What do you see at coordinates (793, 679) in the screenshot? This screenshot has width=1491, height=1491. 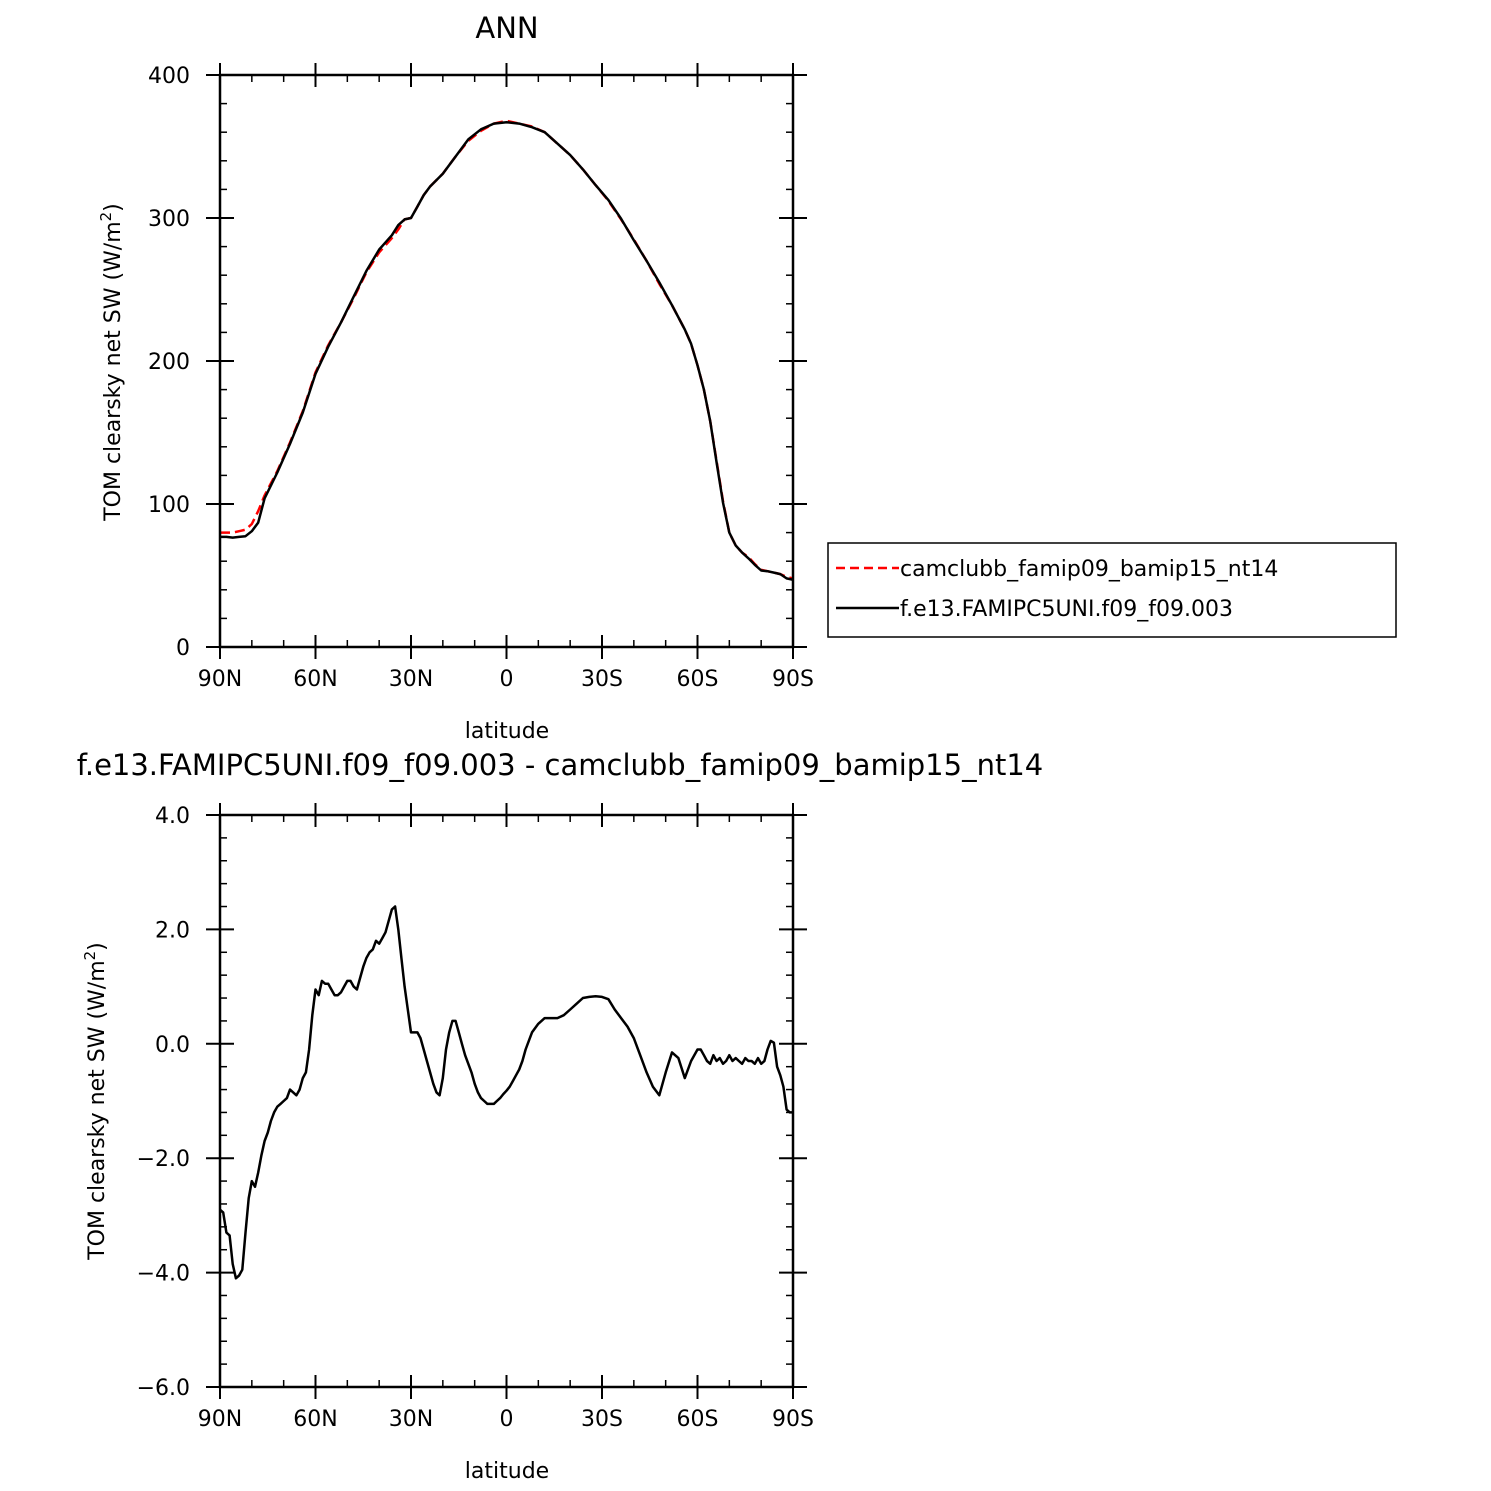 I see `chart-top-xtick-label: 90S` at bounding box center [793, 679].